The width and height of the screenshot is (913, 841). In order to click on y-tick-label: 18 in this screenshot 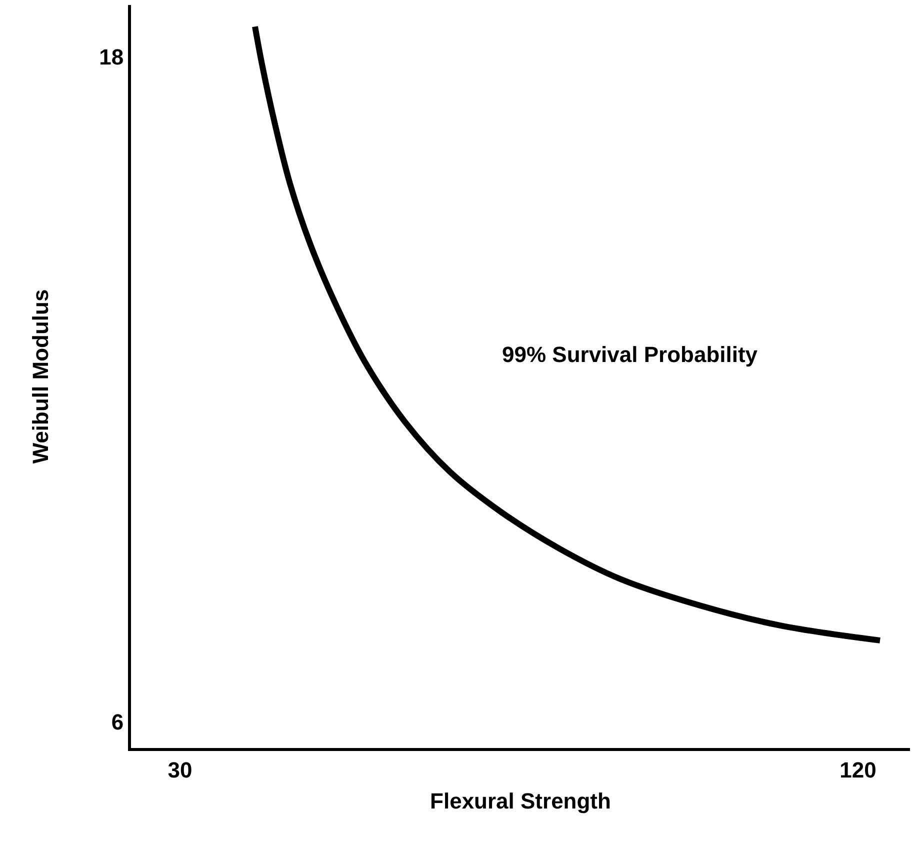, I will do `click(111, 57)`.